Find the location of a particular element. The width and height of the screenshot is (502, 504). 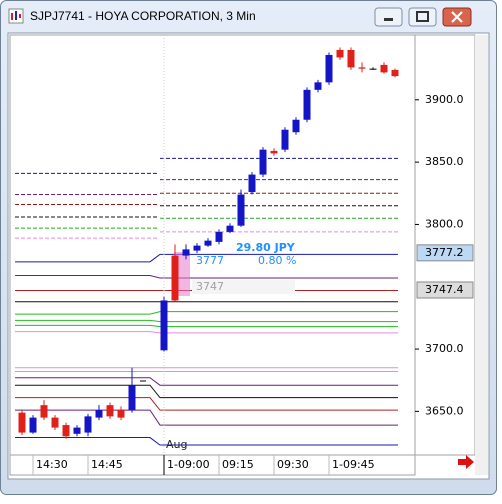

measure-end: 3747 is located at coordinates (210, 286).